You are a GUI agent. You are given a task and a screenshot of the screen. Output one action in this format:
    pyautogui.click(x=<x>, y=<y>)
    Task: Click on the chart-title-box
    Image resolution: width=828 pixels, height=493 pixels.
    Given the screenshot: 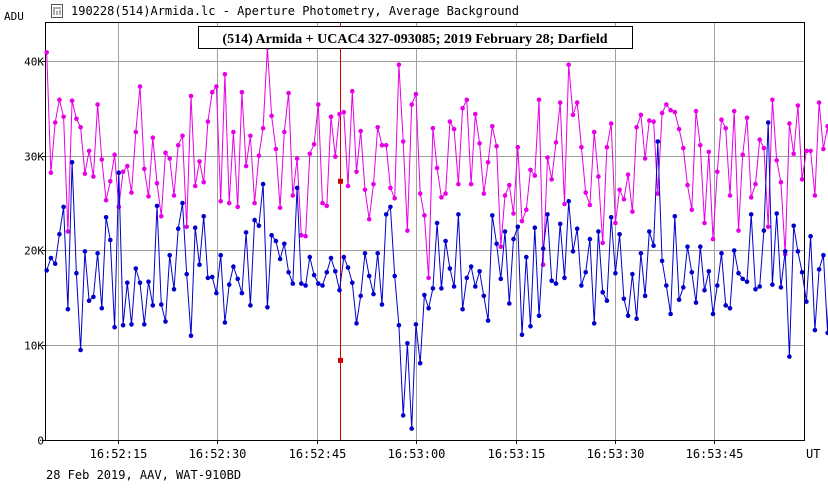 What is the action you would take?
    pyautogui.click(x=415, y=37)
    